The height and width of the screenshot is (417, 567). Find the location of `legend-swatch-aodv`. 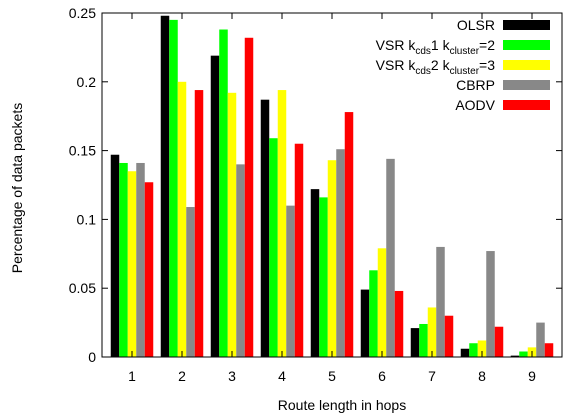

legend-swatch-aodv is located at coordinates (526, 105).